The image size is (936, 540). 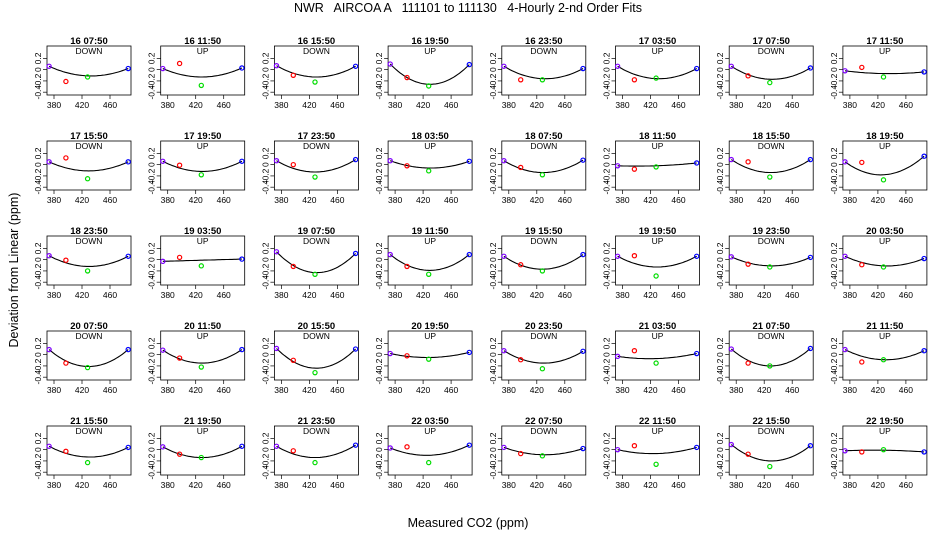 I want to click on panel-title: 20 11:50, so click(x=202, y=326).